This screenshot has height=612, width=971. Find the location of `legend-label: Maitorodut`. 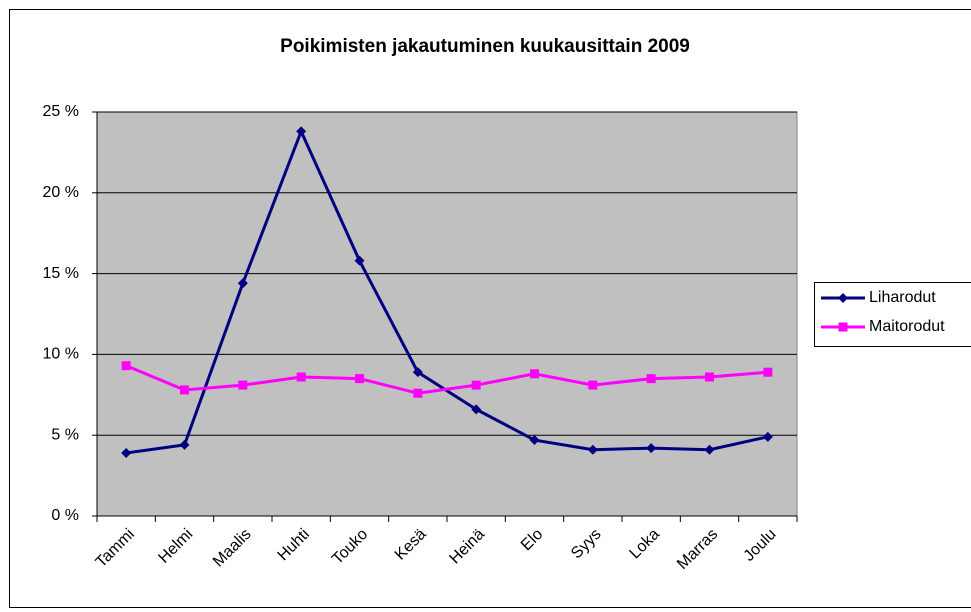

legend-label: Maitorodut is located at coordinates (907, 326).